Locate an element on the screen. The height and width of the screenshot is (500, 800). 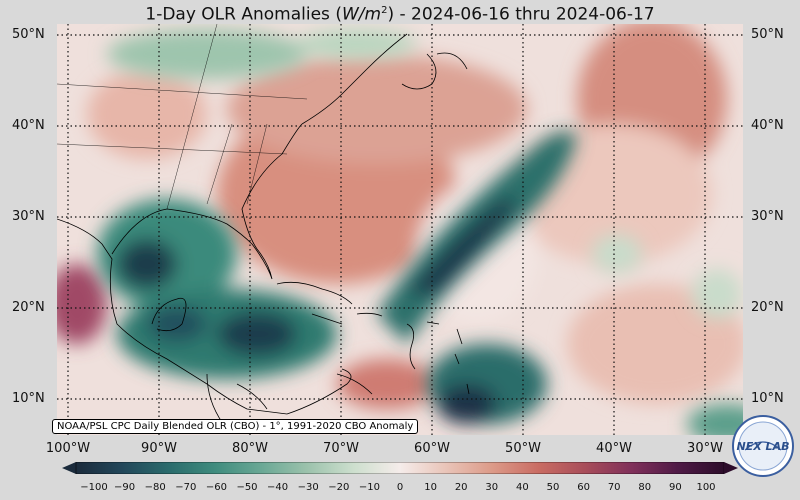
lat-label-left: 50°N is located at coordinates (28, 34).